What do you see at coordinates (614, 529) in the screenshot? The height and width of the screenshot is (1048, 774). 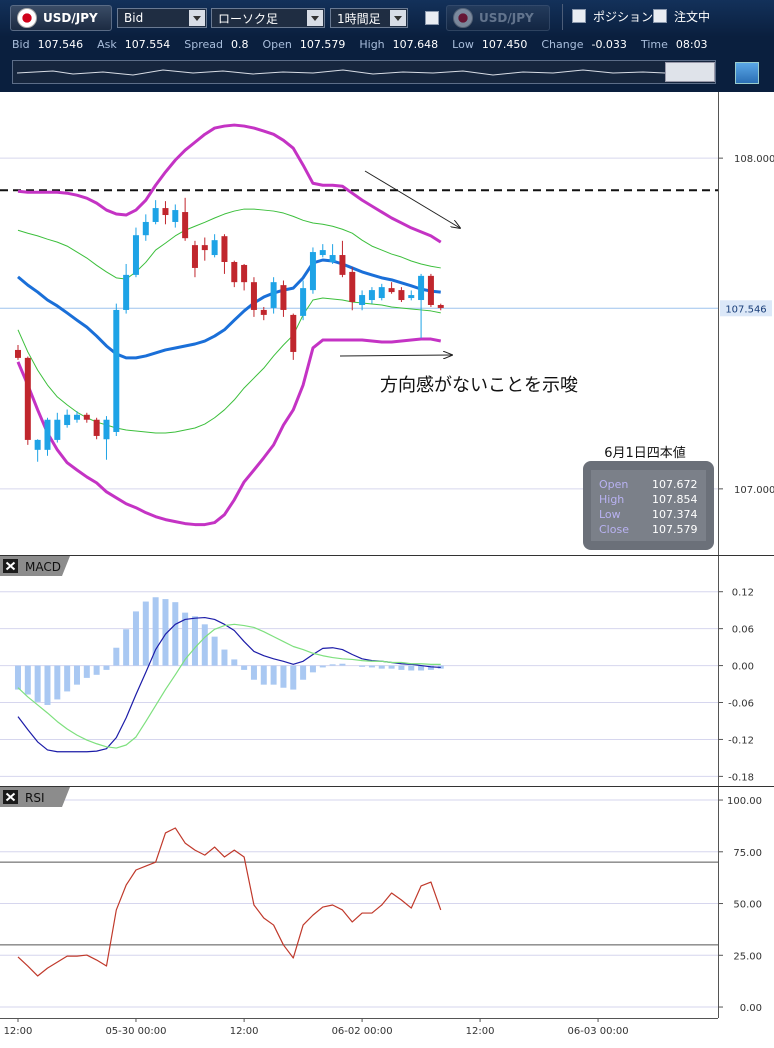 I see `ohlc-label: Close` at bounding box center [614, 529].